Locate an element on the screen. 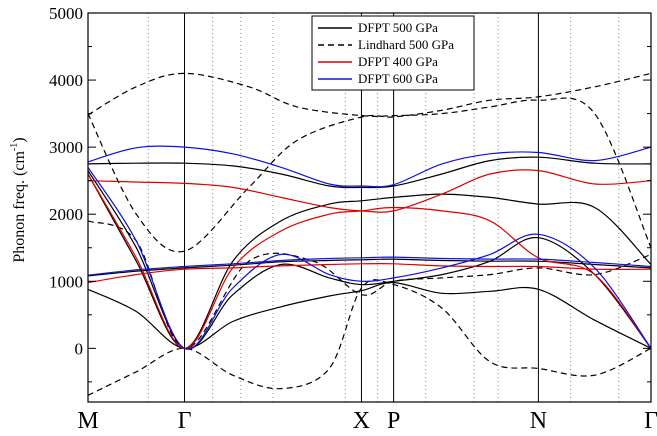  kpoint-label: P is located at coordinates (393, 421).